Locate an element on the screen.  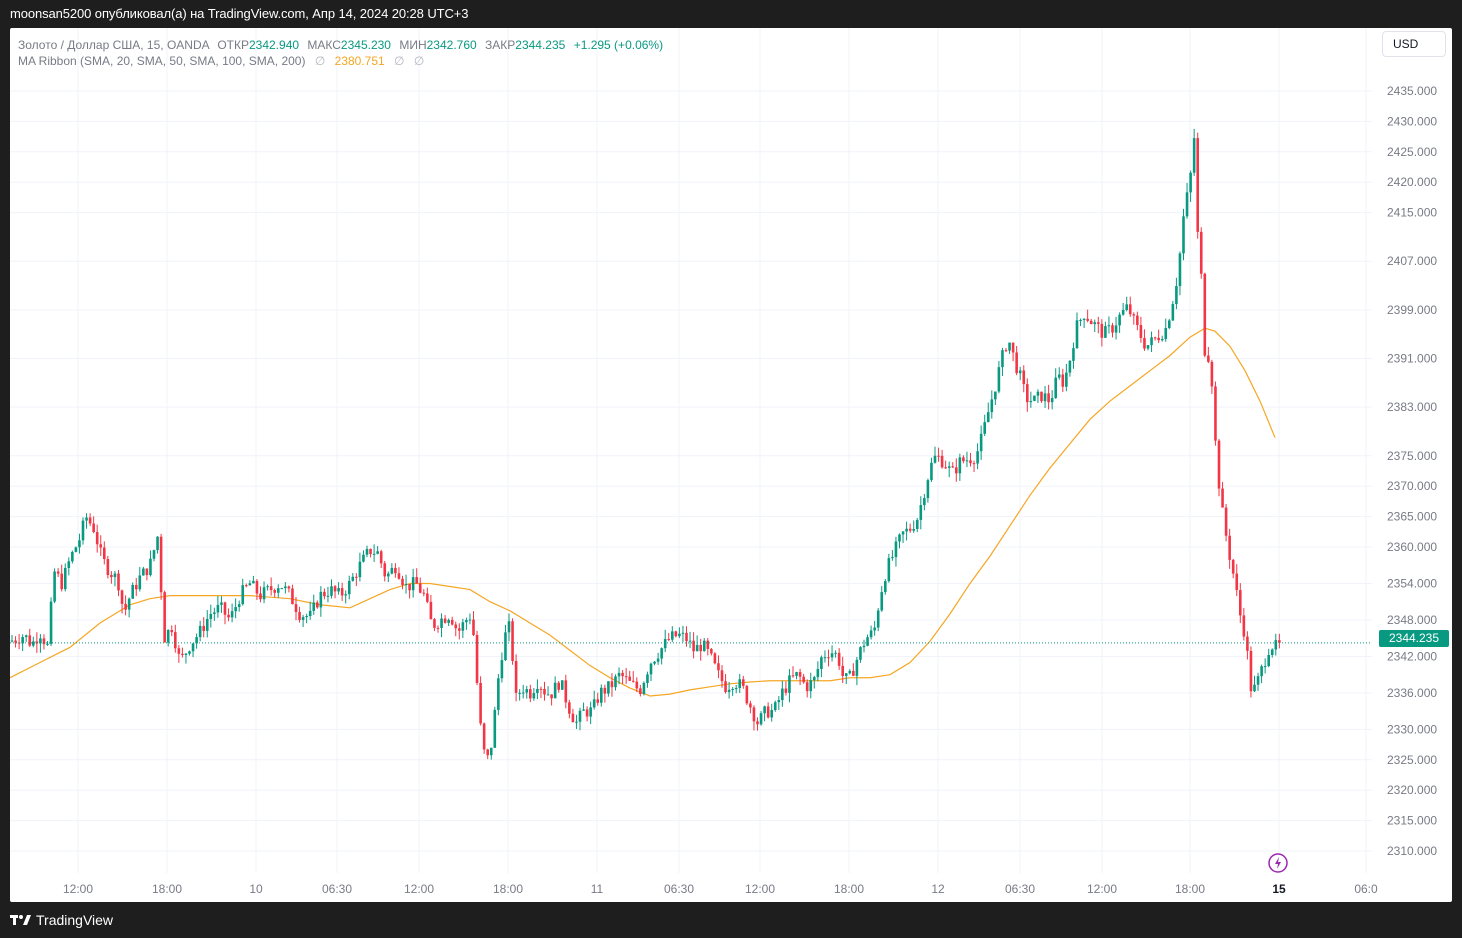
ma-na-2: ∅ is located at coordinates (399, 61).